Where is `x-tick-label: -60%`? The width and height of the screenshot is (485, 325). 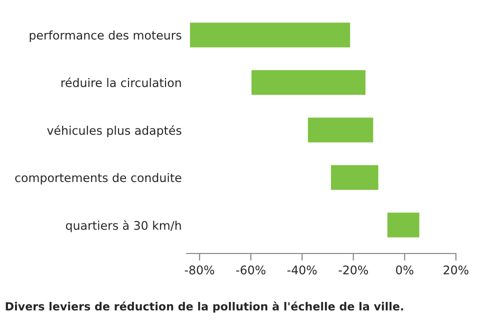 x-tick-label: -60% is located at coordinates (251, 270).